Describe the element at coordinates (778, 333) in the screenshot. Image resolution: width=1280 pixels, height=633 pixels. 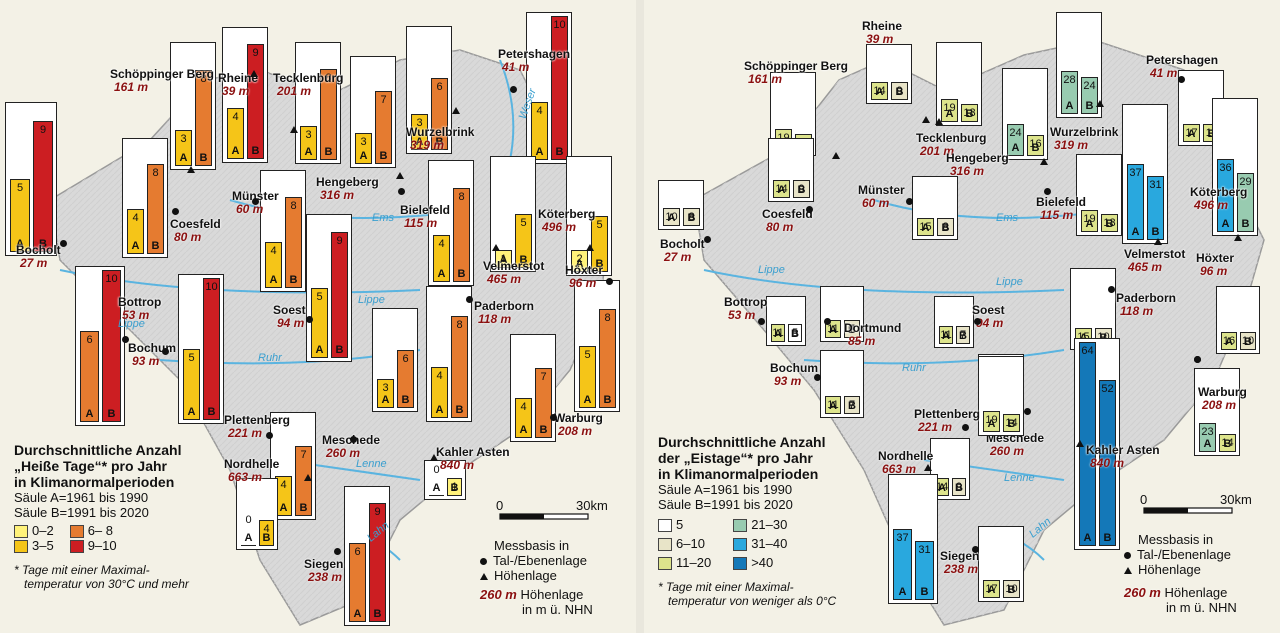
I see `bar-a: 11 A` at that location.